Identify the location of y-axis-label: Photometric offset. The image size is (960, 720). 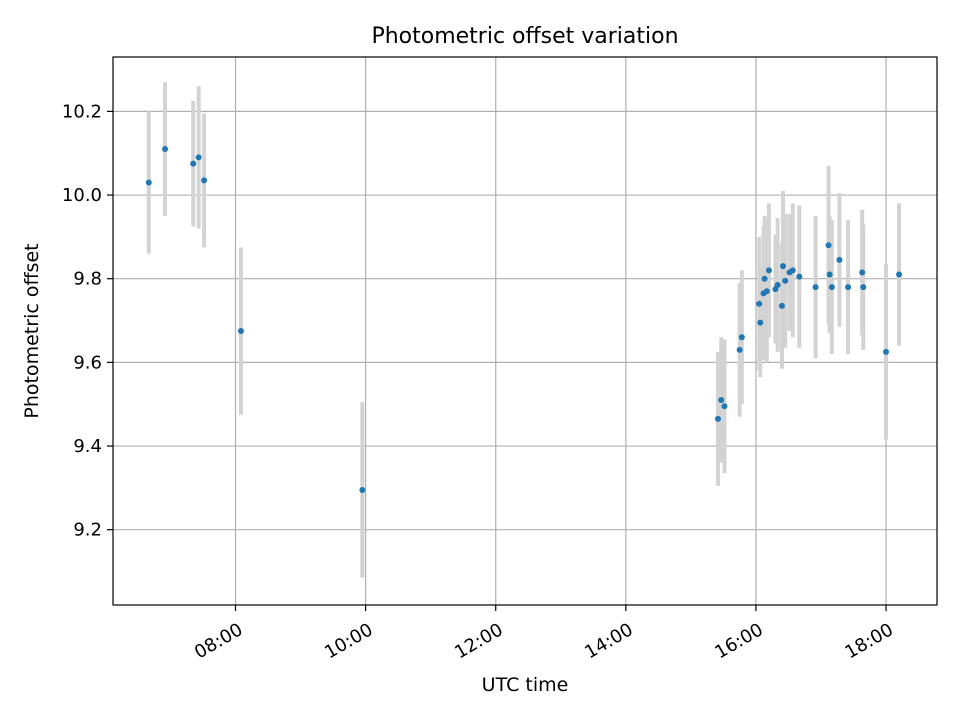
(32, 330).